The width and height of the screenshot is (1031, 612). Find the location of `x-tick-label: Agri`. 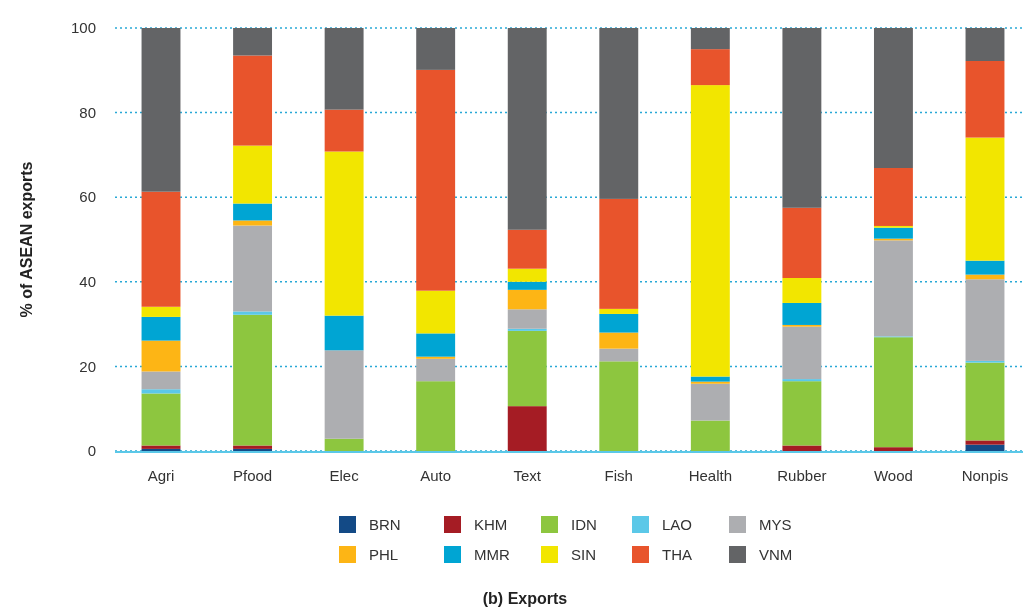

x-tick-label: Agri is located at coordinates (161, 475).